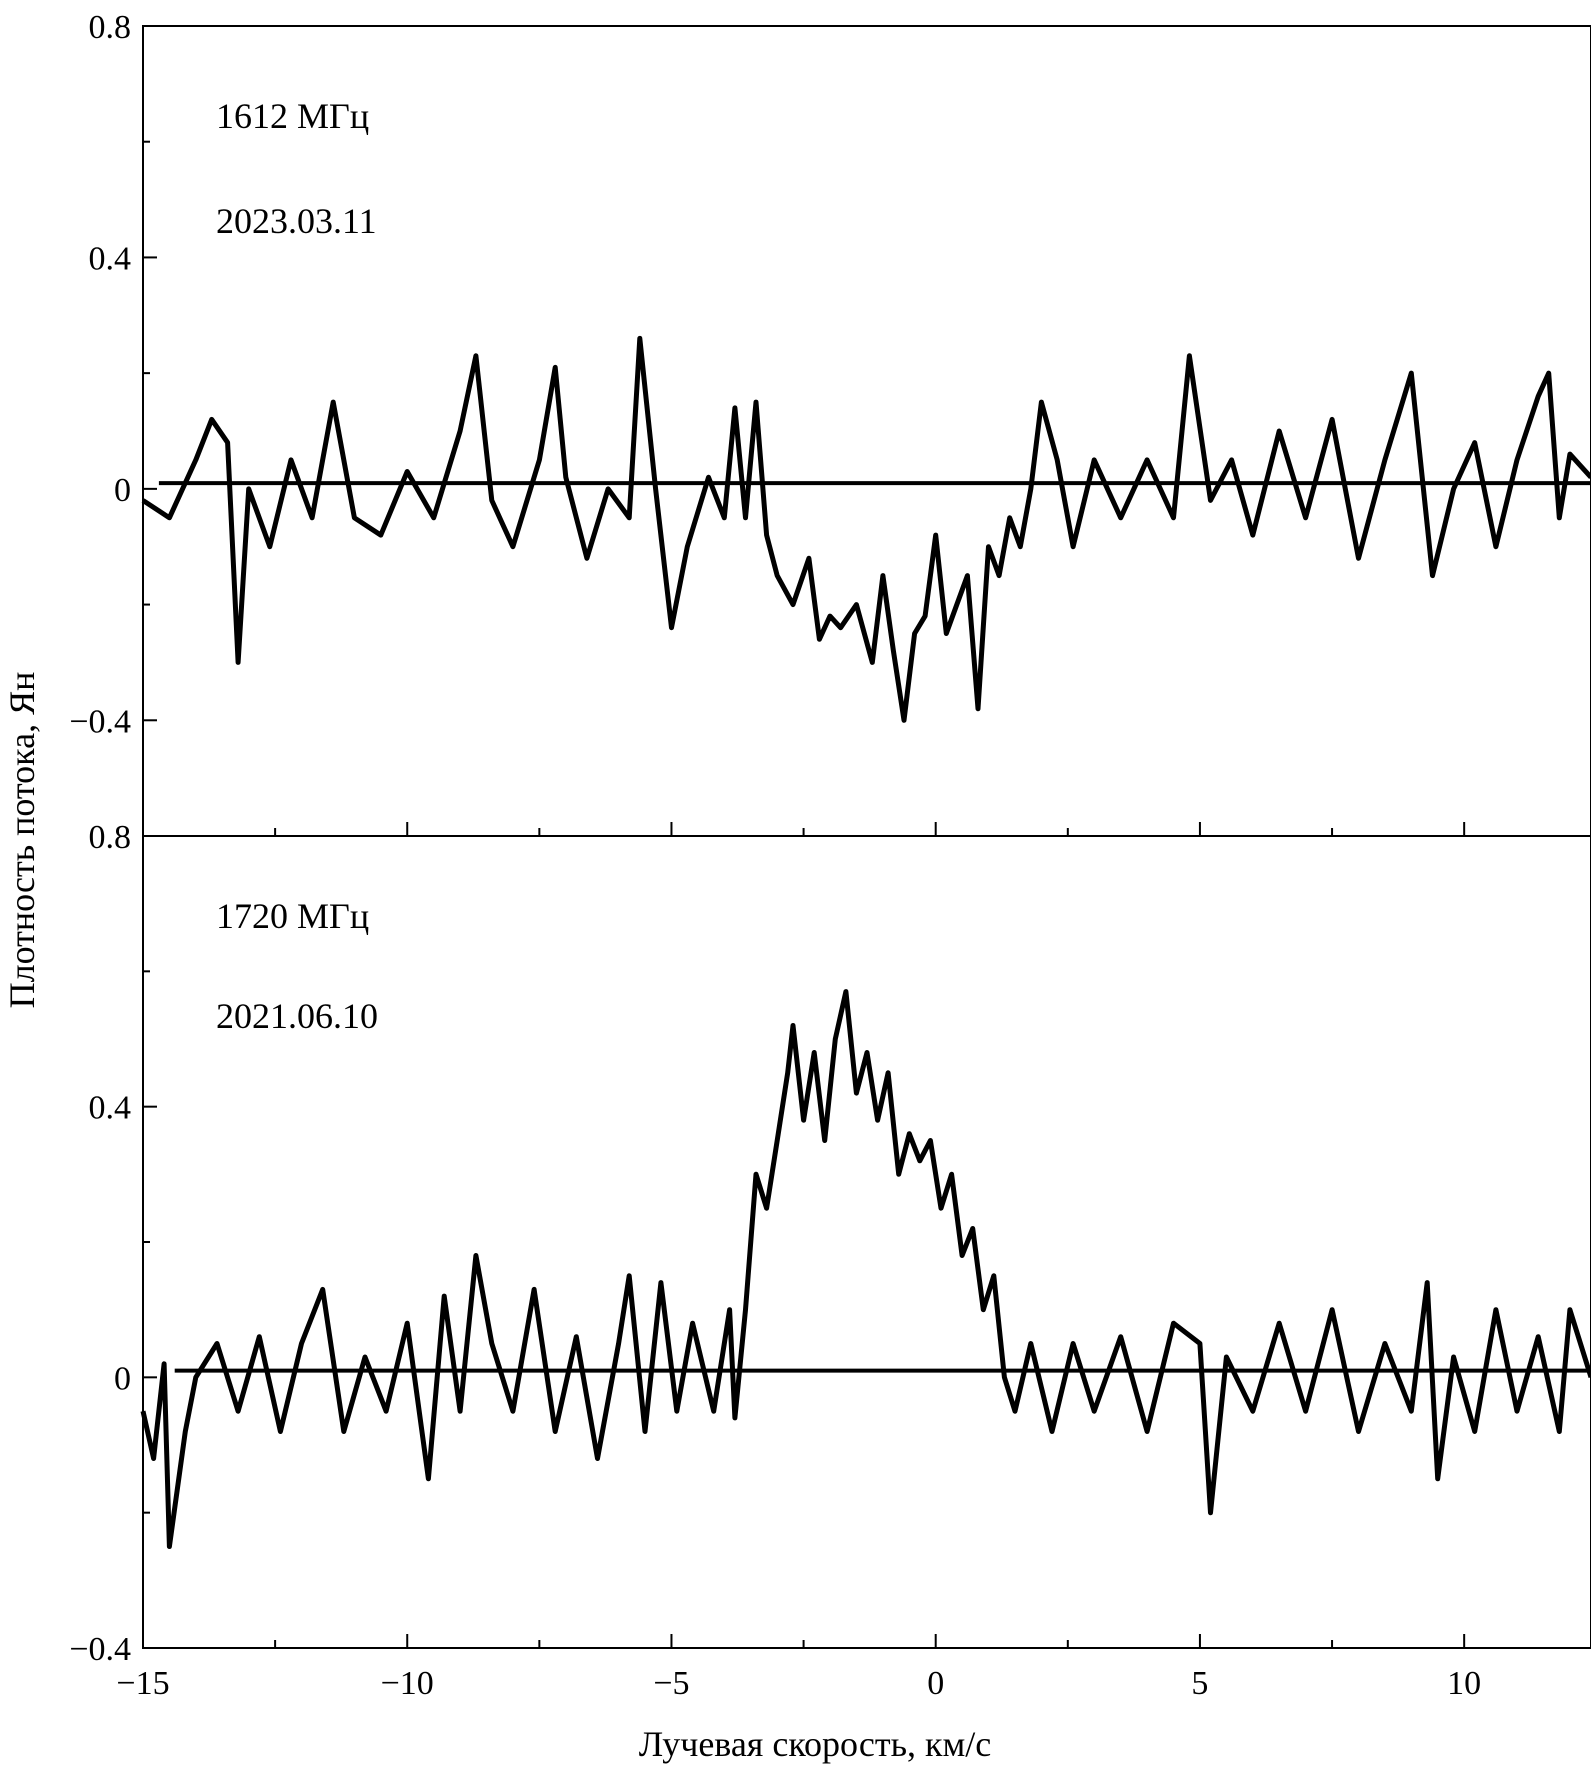 Image resolution: width=1591 pixels, height=1768 pixels. Describe the element at coordinates (100, 721) in the screenshot. I see `panel-top-y-tick-label: −0.4` at that location.